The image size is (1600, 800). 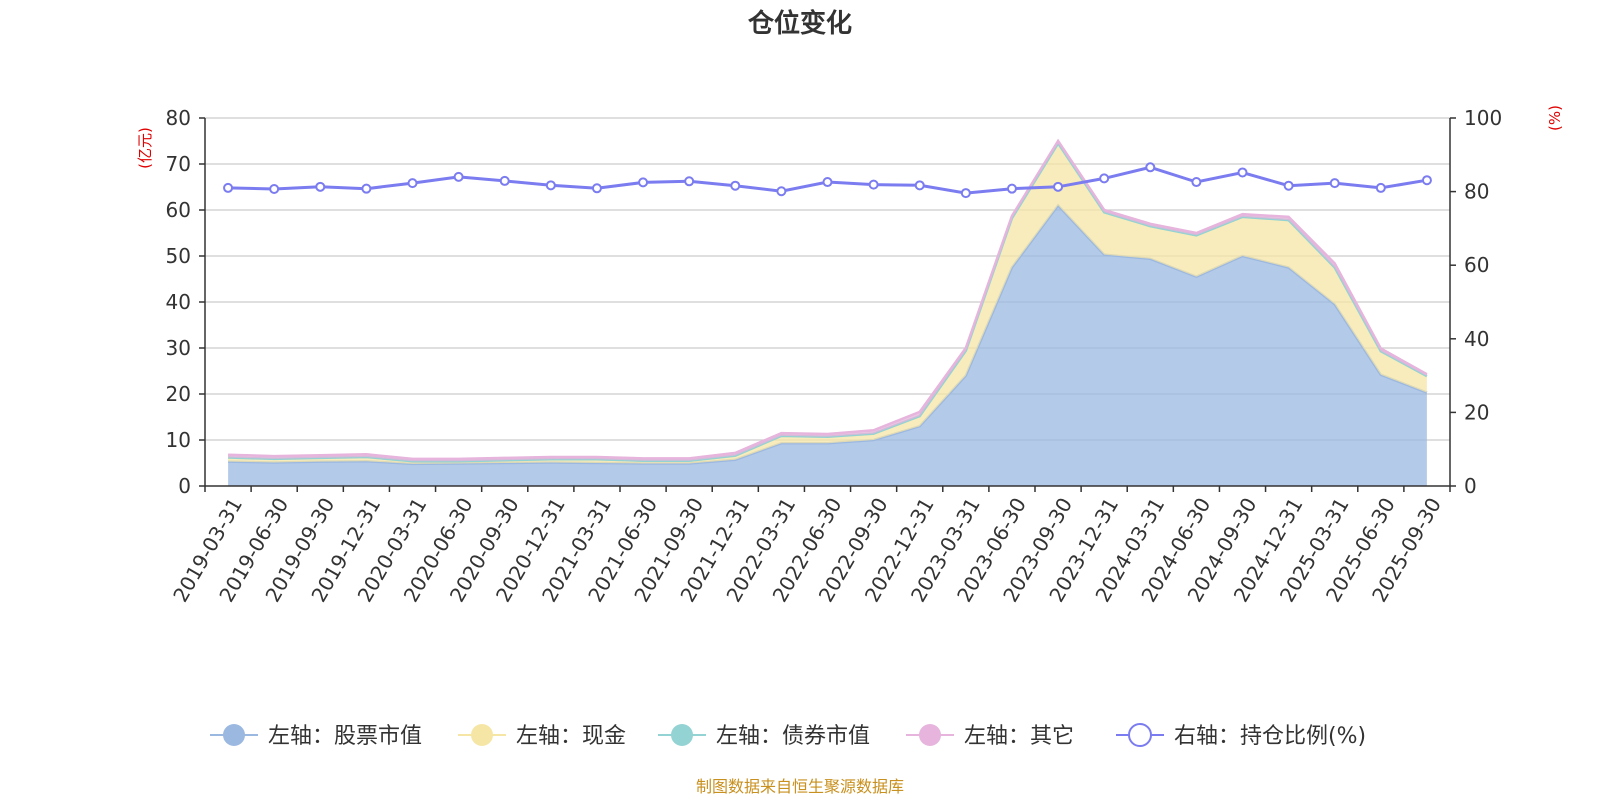 What do you see at coordinates (178, 302) in the screenshot?
I see `left-tick-label: 40` at bounding box center [178, 302].